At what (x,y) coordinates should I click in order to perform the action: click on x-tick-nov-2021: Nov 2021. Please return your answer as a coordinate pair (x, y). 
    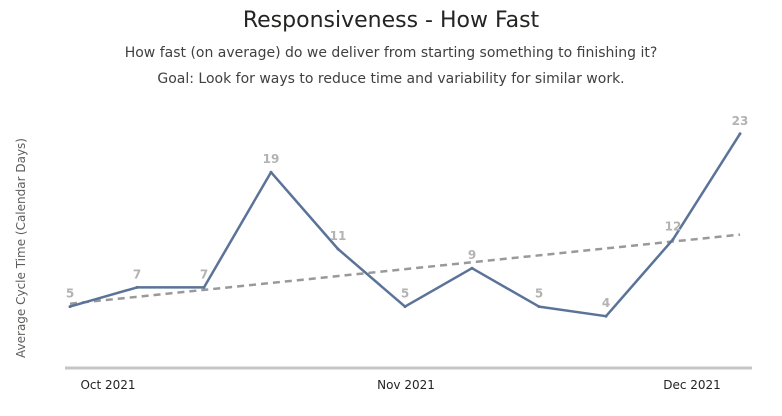
    Looking at the image, I should click on (406, 385).